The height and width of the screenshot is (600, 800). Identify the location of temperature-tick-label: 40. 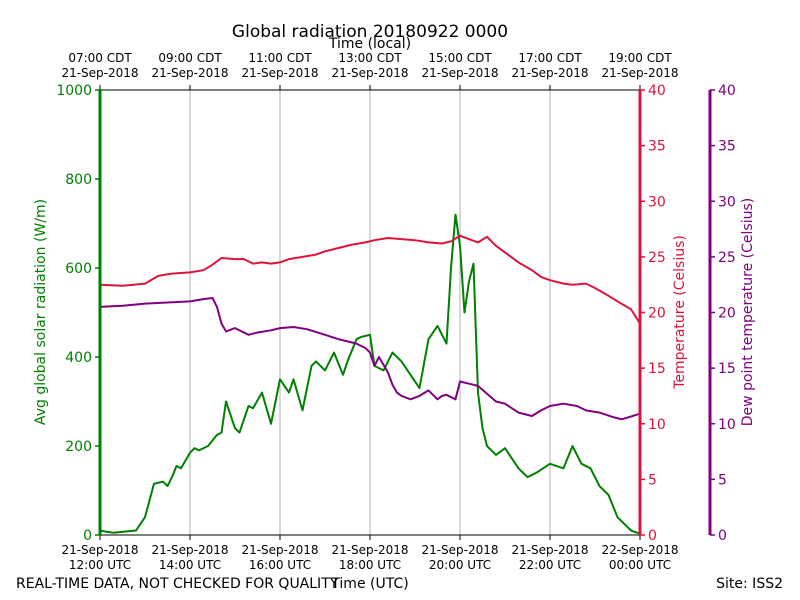
(657, 91).